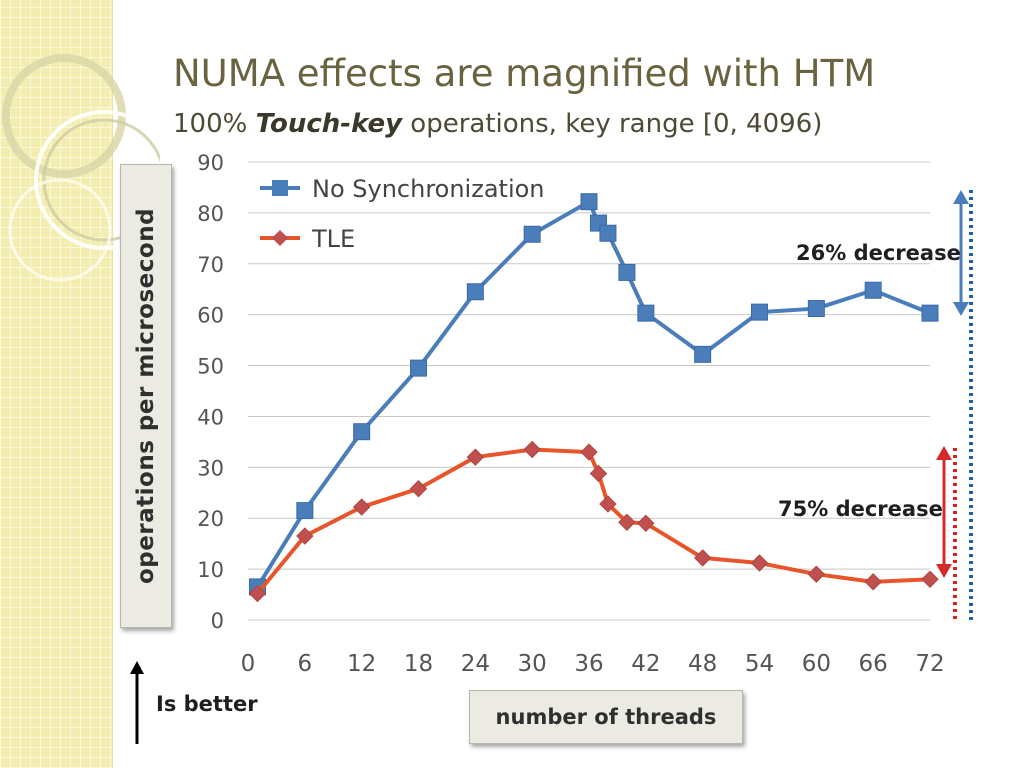 This screenshot has width=1024, height=768. What do you see at coordinates (305, 664) in the screenshot?
I see `x-tick-label: 6` at bounding box center [305, 664].